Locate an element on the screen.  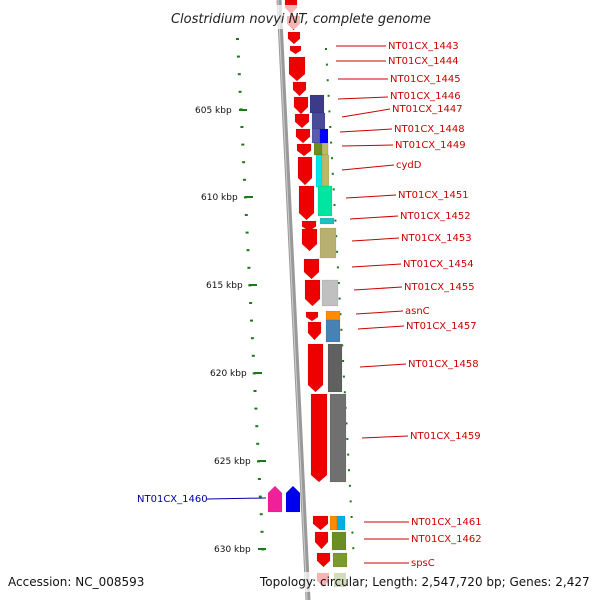
gene-label-nt01cx-1459: NT01CX_1459 is located at coordinates (445, 436).